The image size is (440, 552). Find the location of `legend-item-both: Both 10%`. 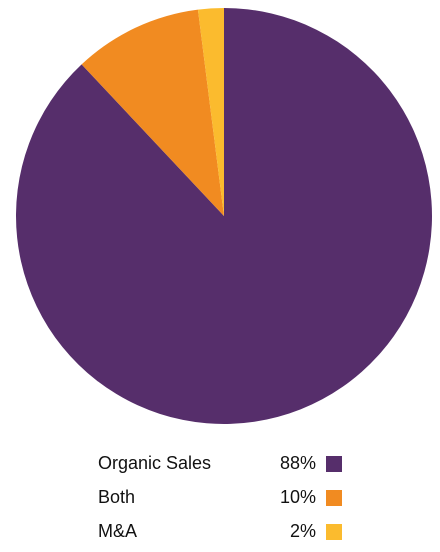

legend-item-both: Both 10% is located at coordinates (228, 501).